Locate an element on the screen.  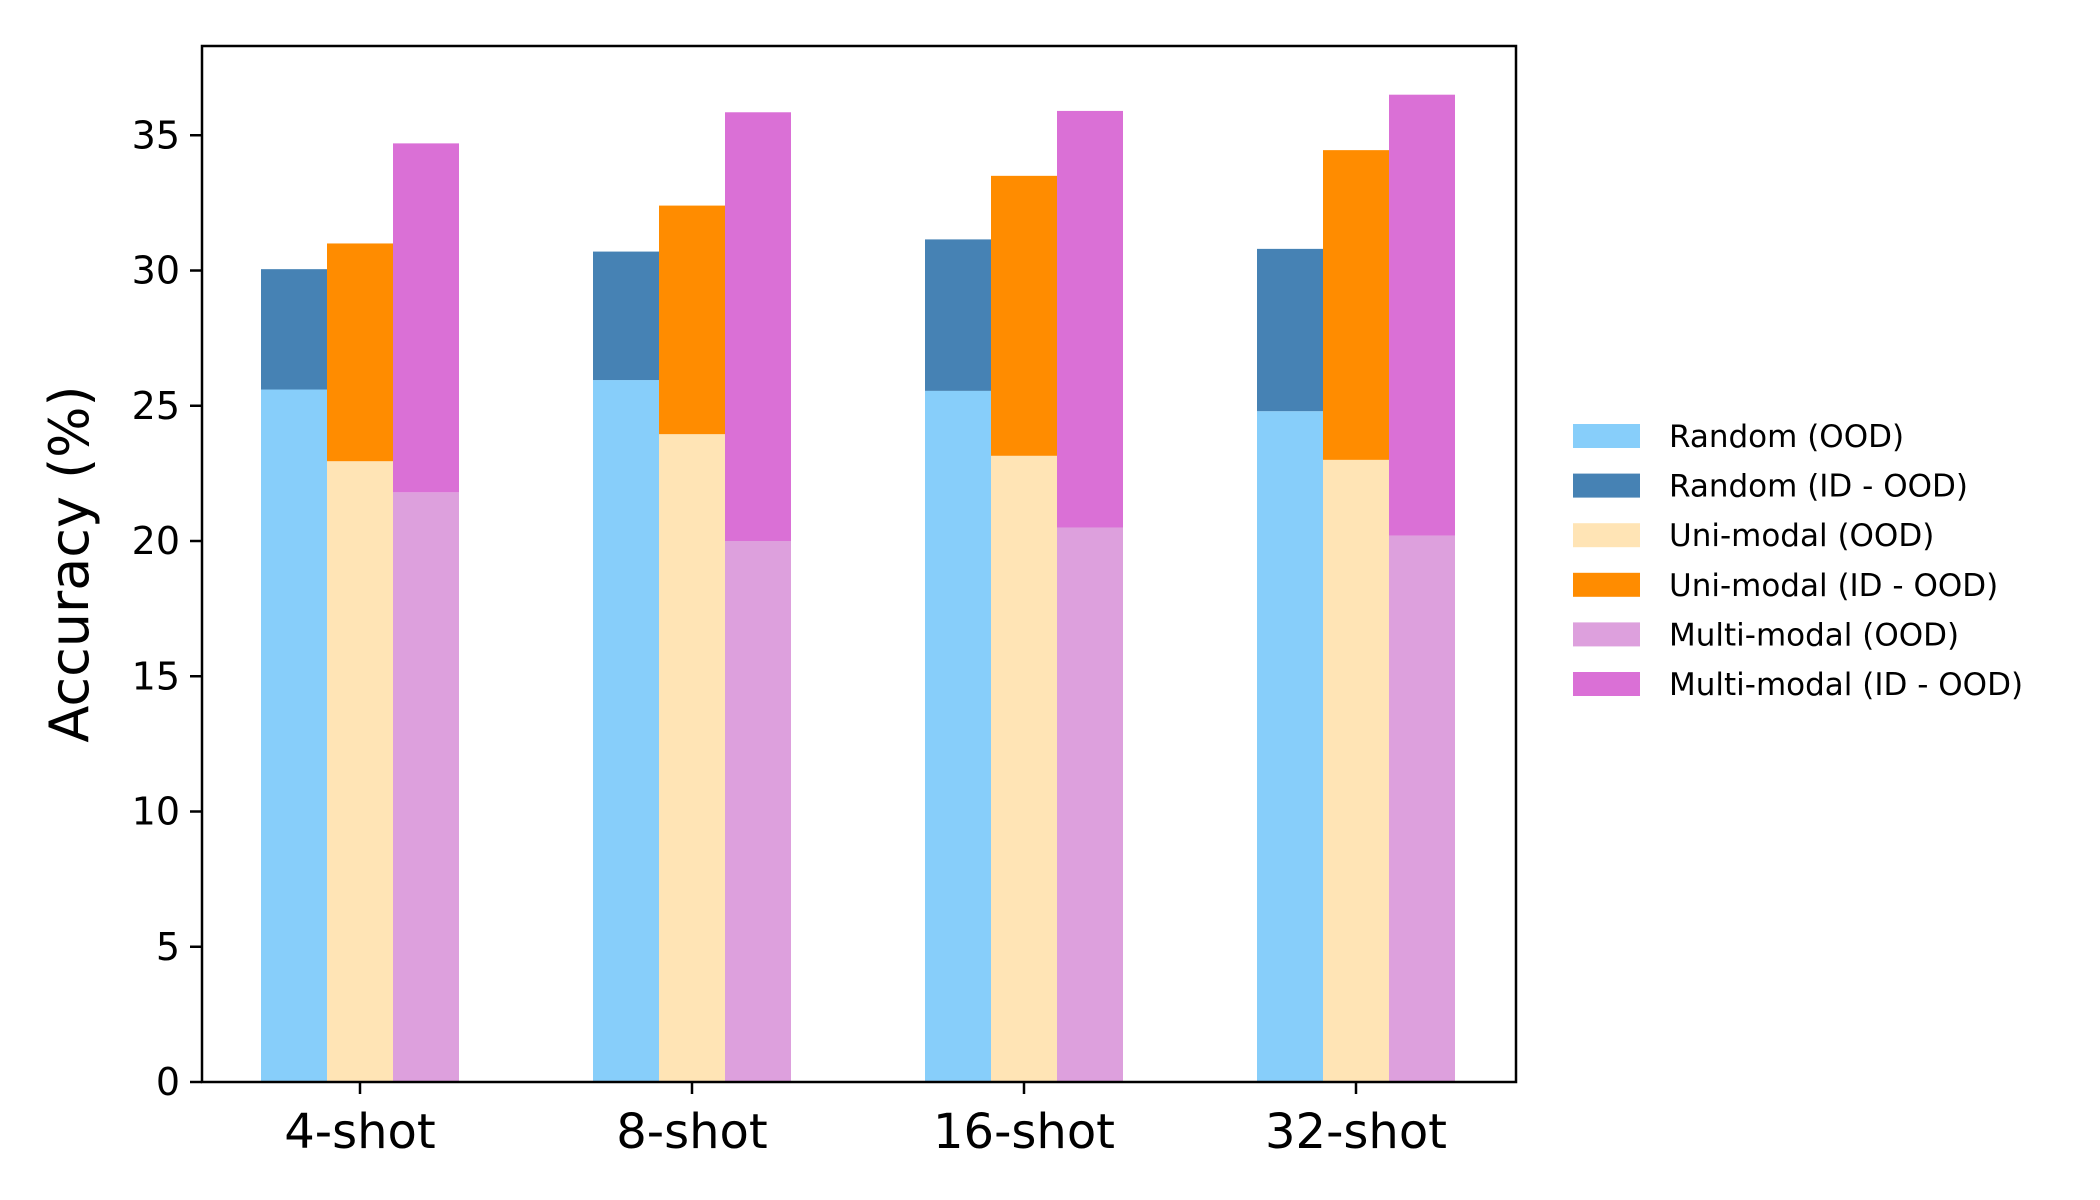
bar-random-id-ood-4-shot is located at coordinates (294, 329).